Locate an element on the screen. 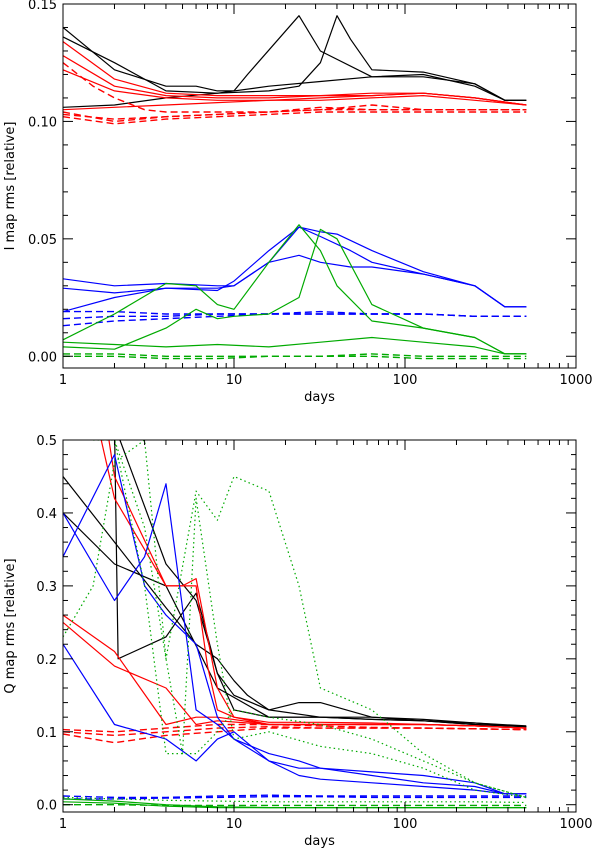 The width and height of the screenshot is (598, 858). y-tick-label: 0.00 is located at coordinates (42, 357).